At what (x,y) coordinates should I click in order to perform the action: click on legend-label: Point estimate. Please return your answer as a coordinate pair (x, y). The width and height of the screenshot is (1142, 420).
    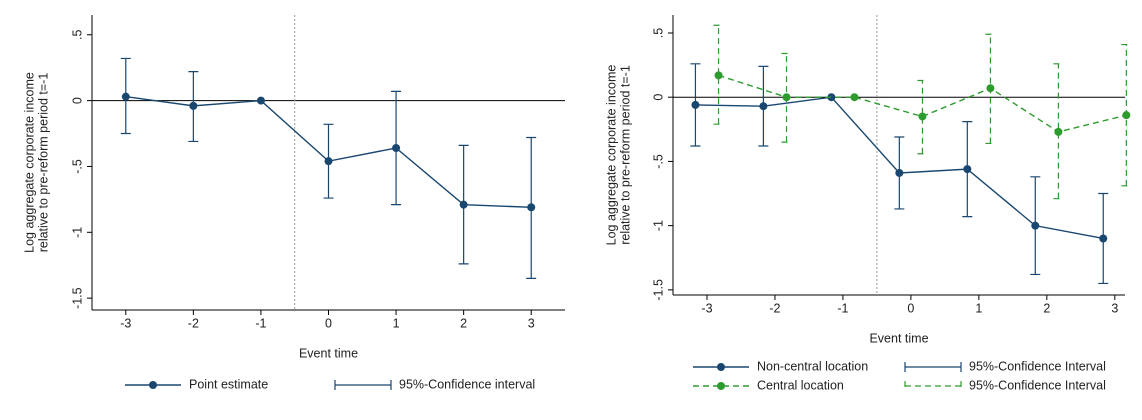
    Looking at the image, I should click on (228, 384).